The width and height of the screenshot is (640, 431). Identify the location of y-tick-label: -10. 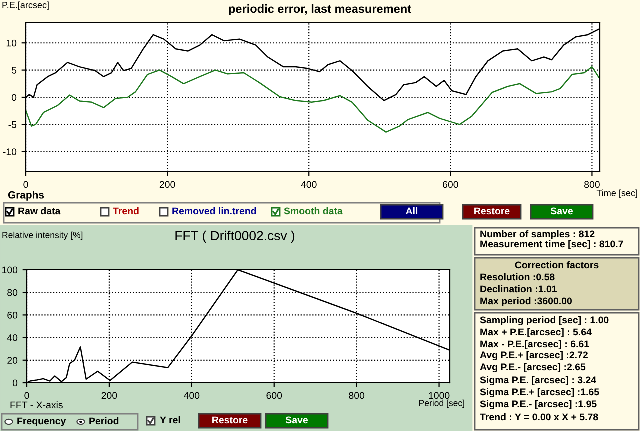
(10, 152).